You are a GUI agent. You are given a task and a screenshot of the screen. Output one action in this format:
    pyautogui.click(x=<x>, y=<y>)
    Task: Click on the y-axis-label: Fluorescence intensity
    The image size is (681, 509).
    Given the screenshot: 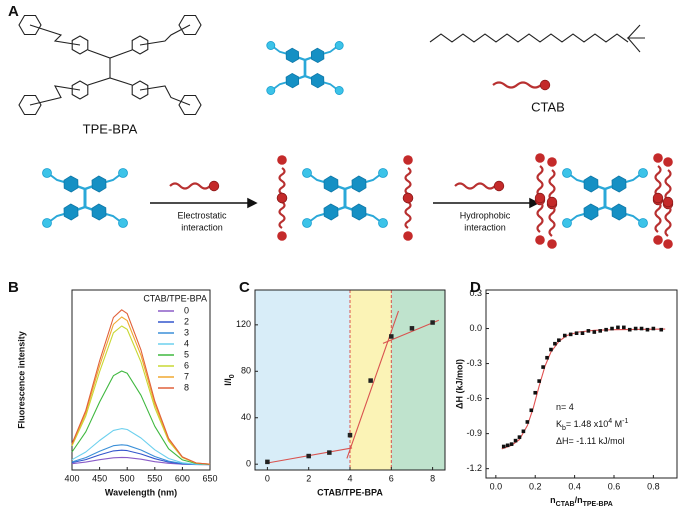 What is the action you would take?
    pyautogui.click(x=21, y=380)
    